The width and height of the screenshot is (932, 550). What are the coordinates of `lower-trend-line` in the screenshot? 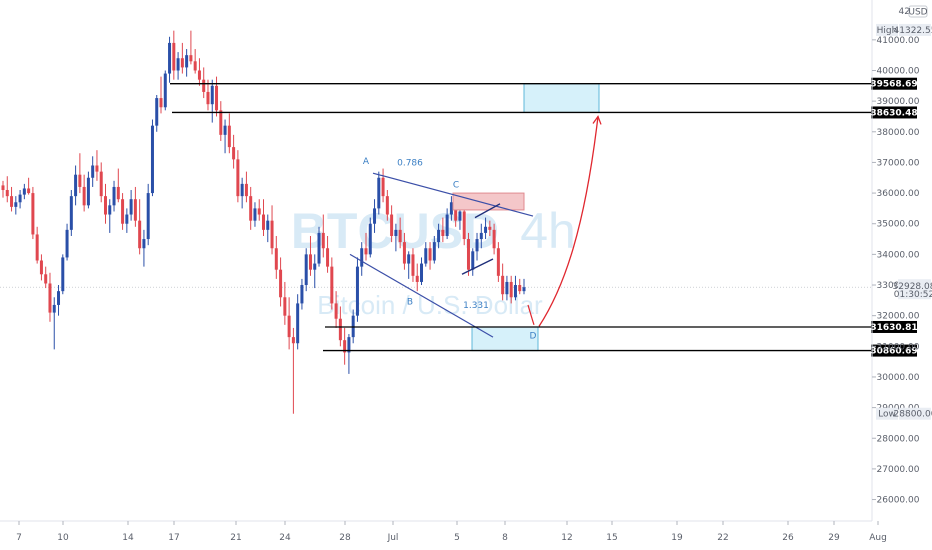 It's located at (421, 295).